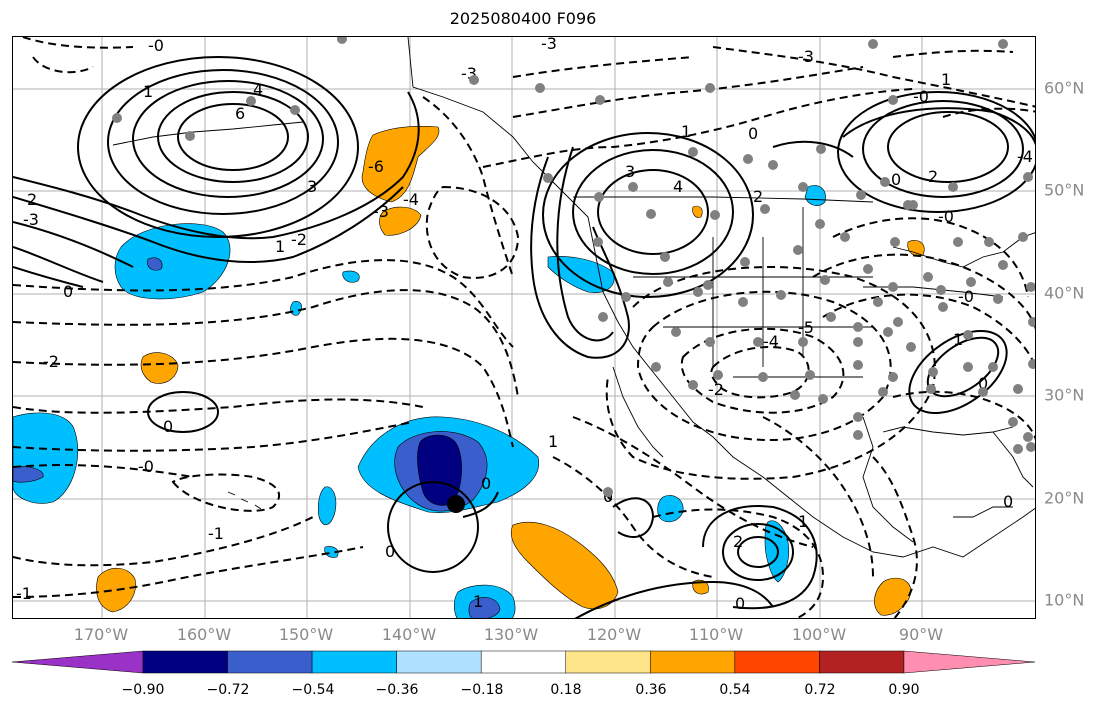 The width and height of the screenshot is (1105, 712). Describe the element at coordinates (716, 634) in the screenshot. I see `lon-tick-label: 110°W` at that location.